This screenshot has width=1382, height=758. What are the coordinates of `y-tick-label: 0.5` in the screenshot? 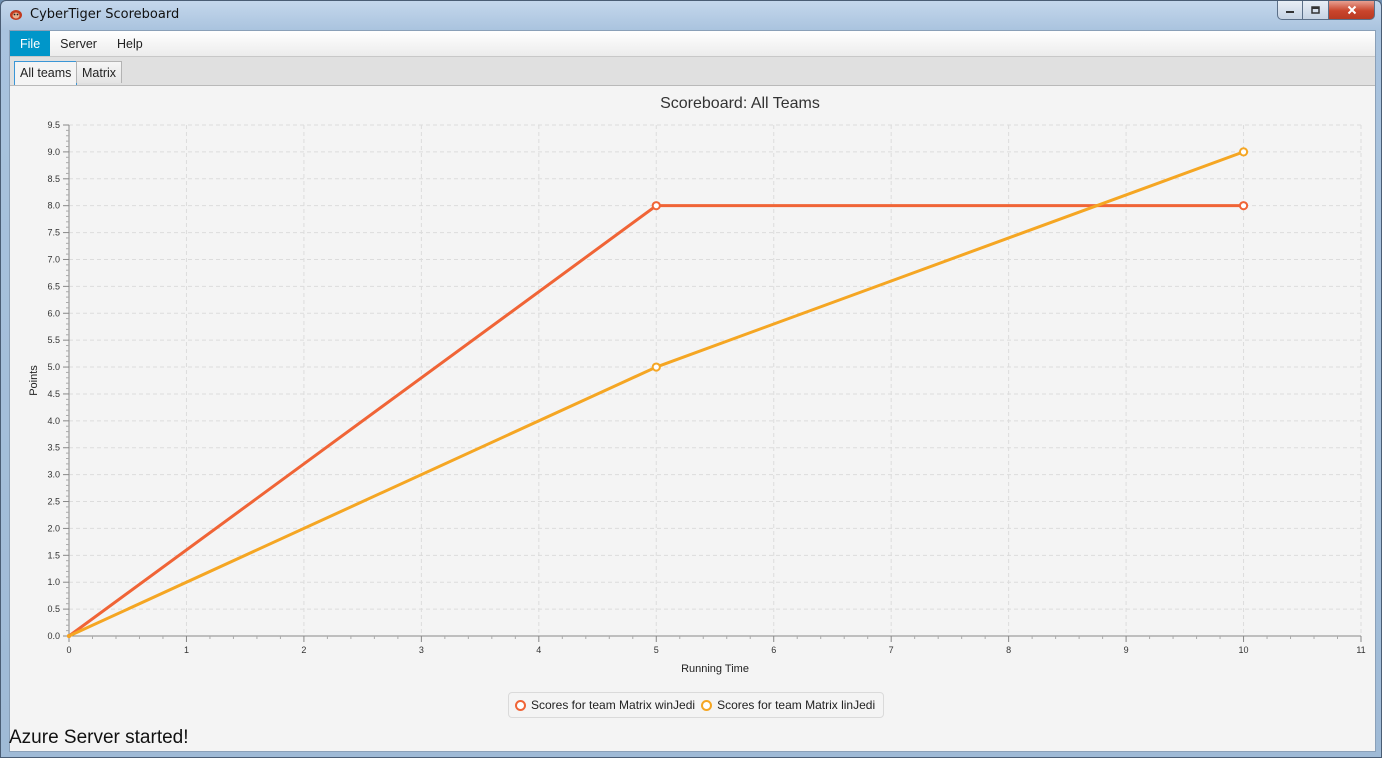 It's located at (53, 609).